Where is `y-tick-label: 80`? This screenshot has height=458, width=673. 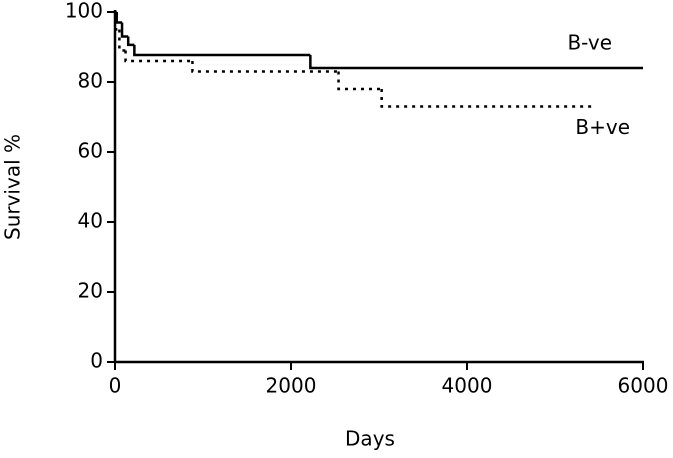
y-tick-label: 80 is located at coordinates (90, 81).